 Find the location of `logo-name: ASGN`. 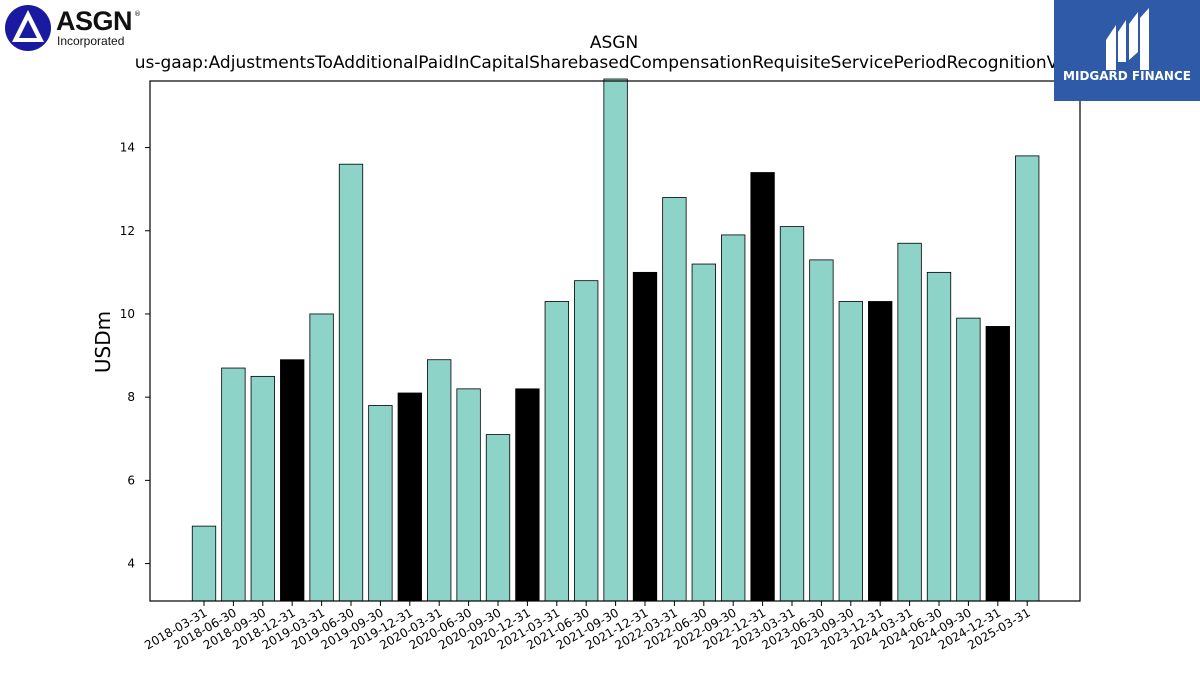

logo-name: ASGN is located at coordinates (94, 21).